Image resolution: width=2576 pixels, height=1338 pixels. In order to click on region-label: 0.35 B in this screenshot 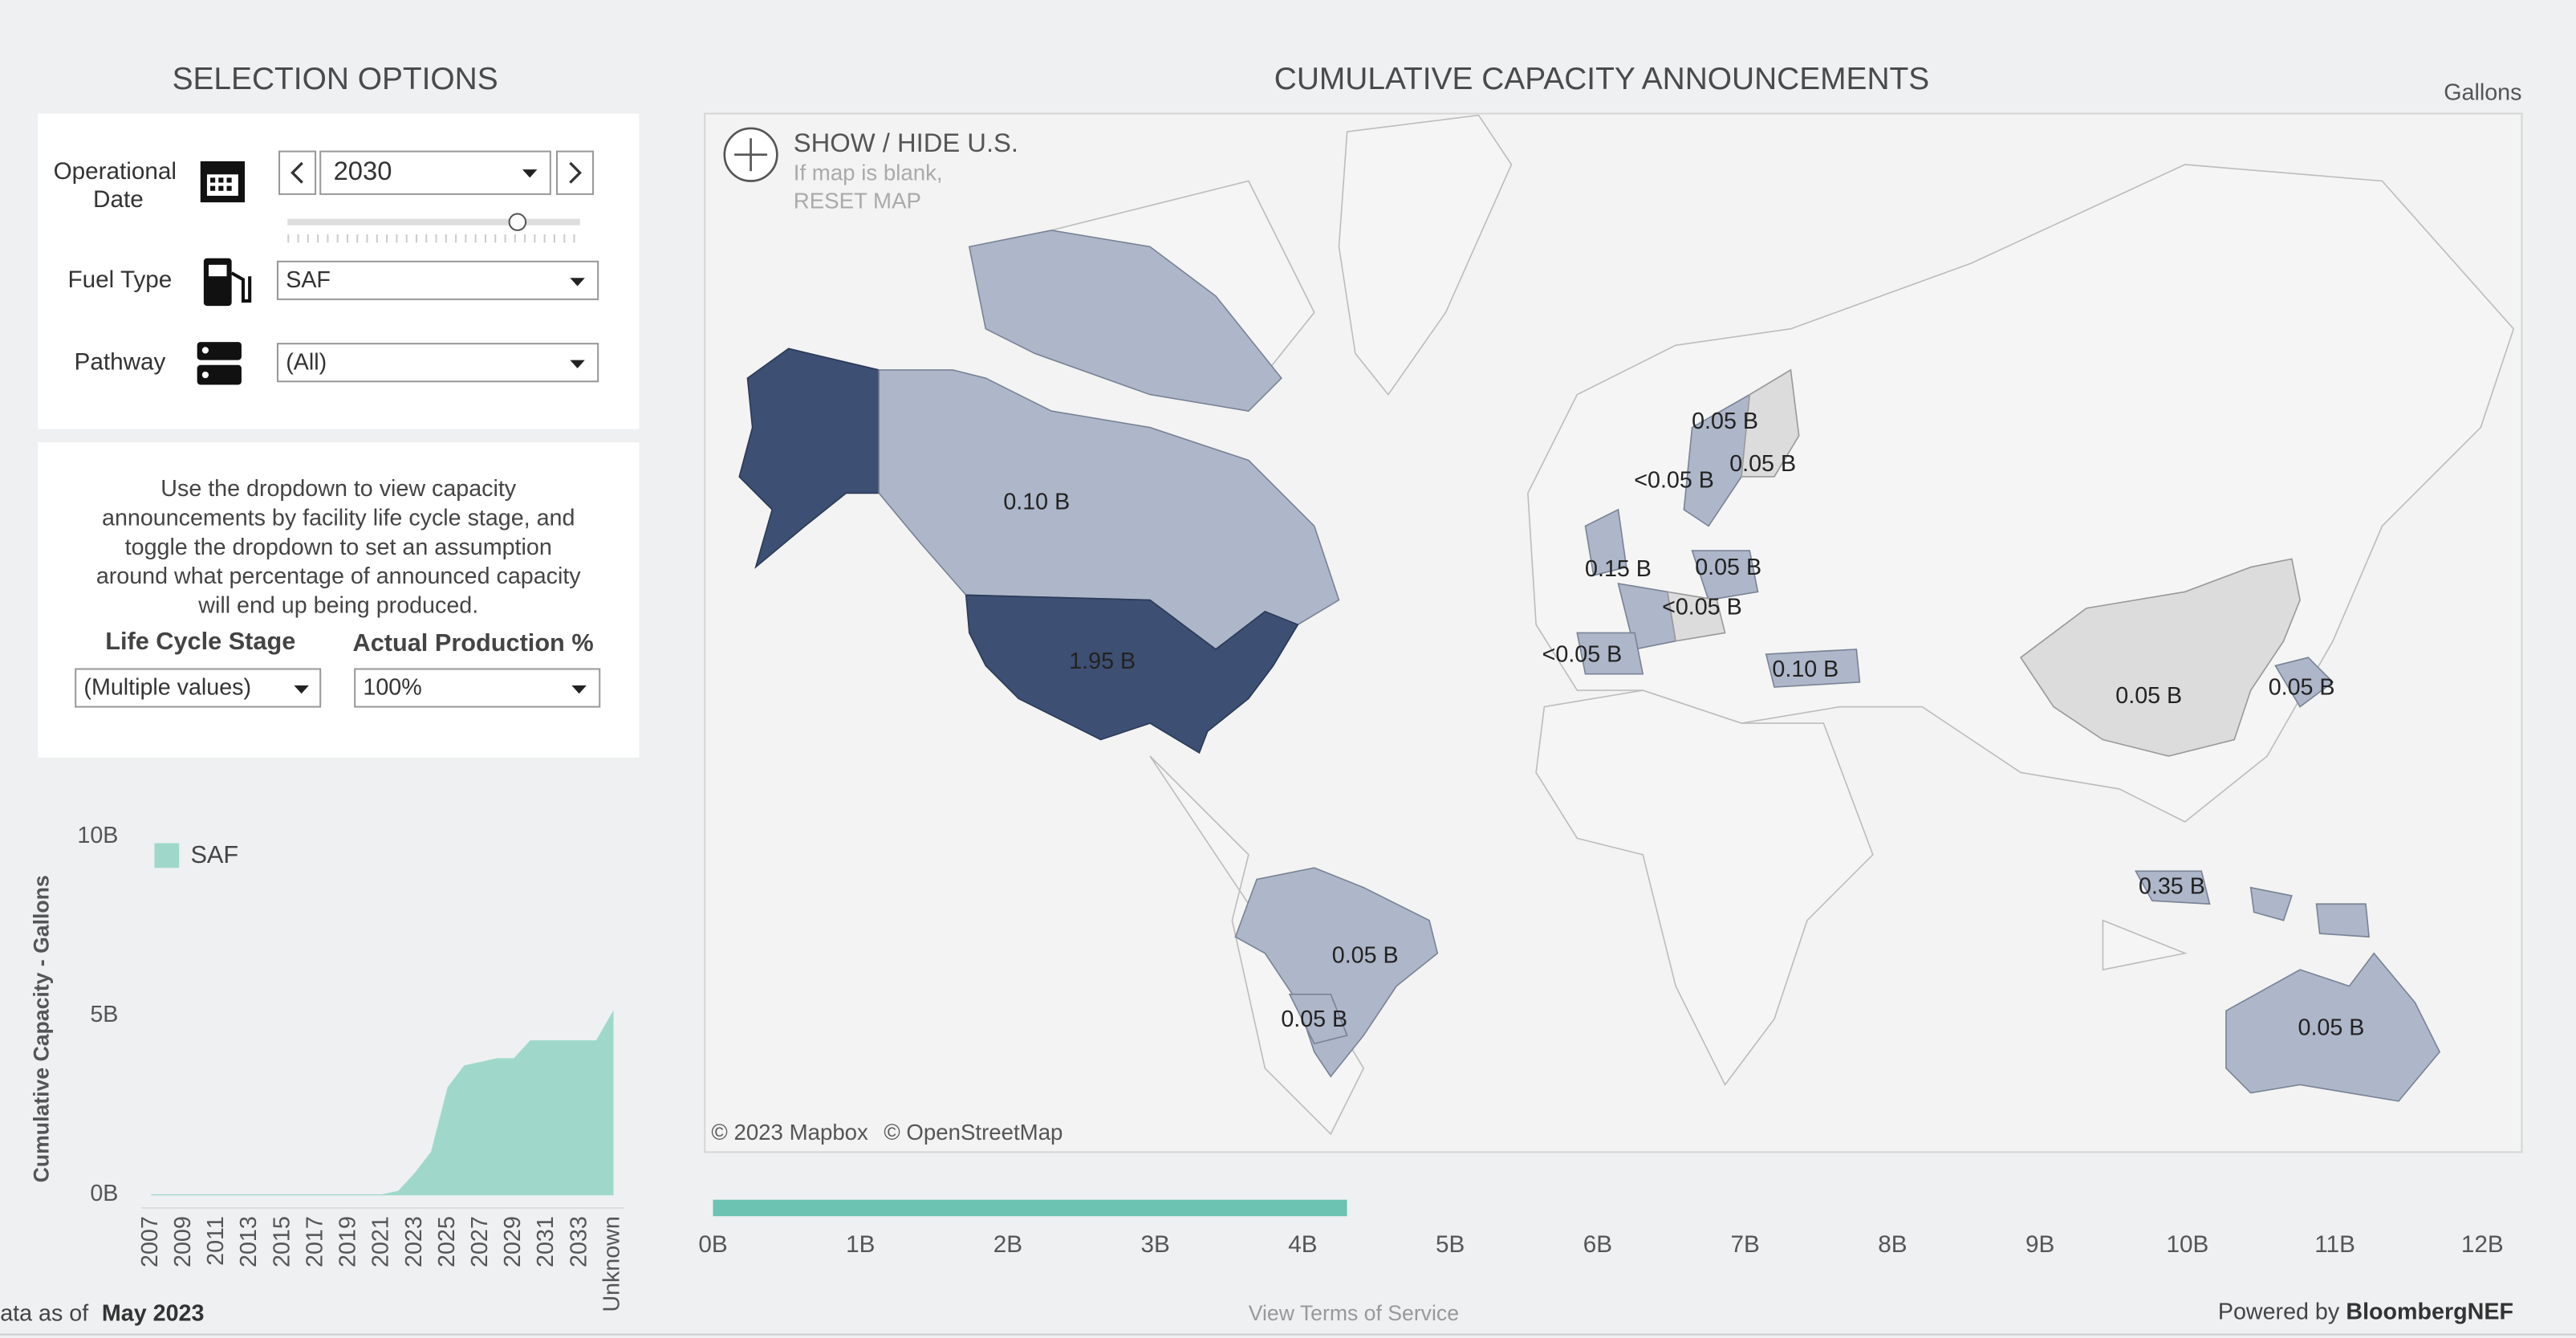, I will do `click(2172, 886)`.